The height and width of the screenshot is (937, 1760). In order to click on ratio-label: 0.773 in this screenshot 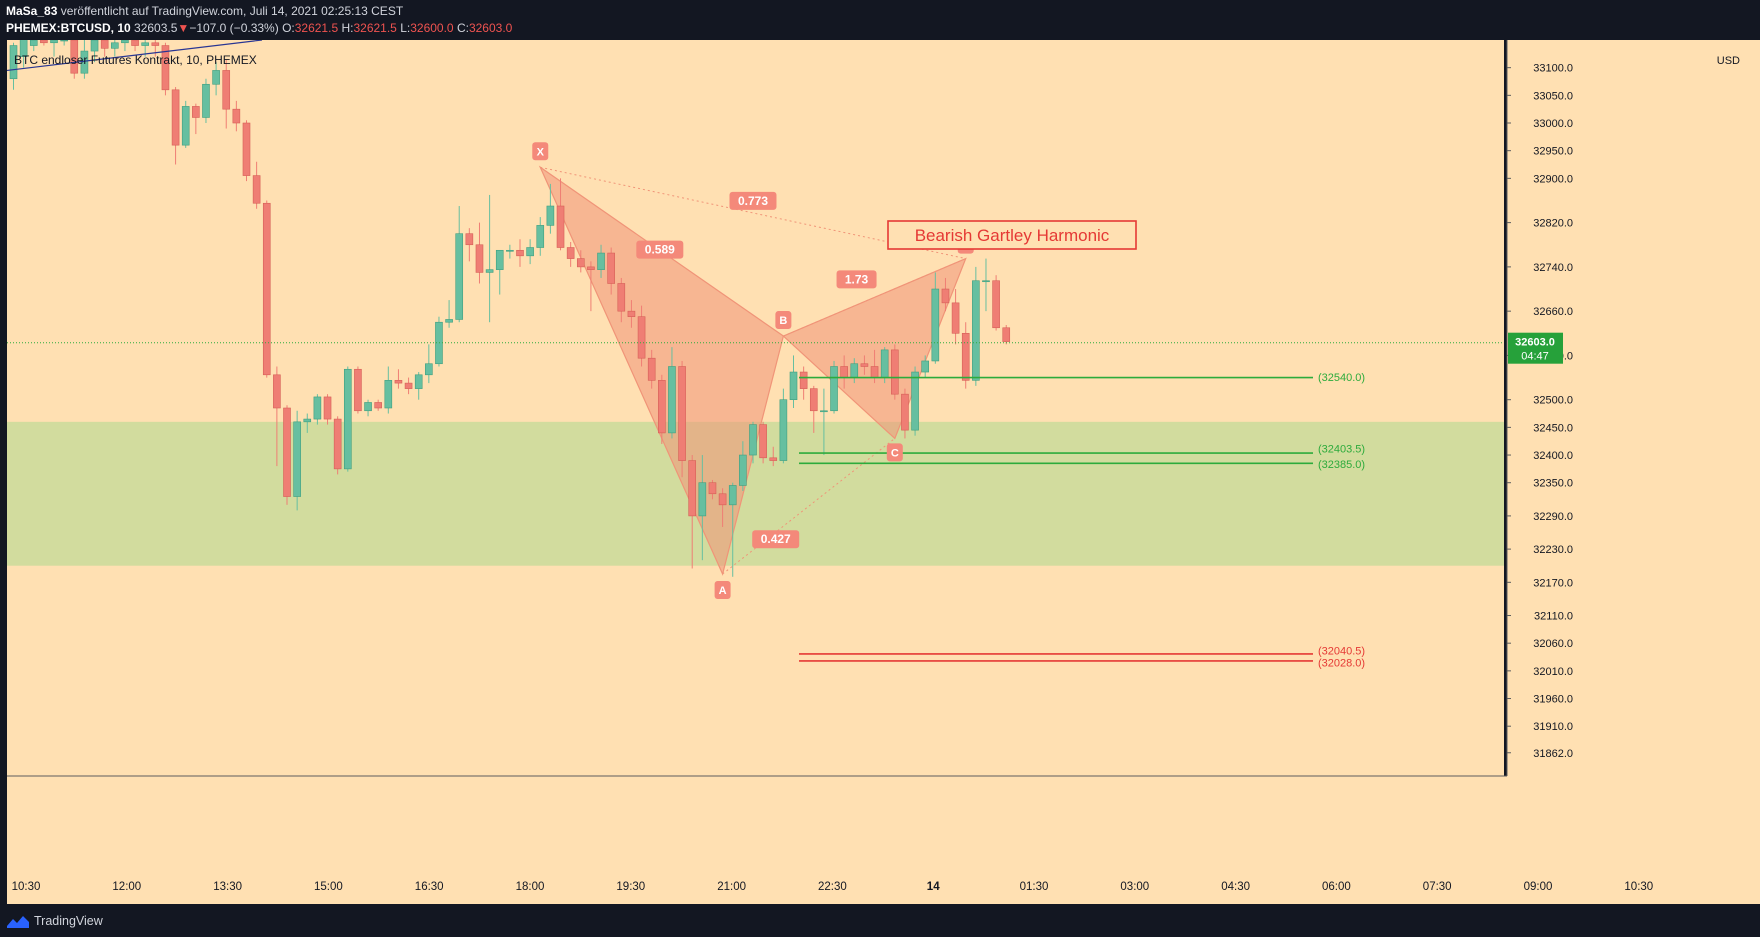, I will do `click(753, 201)`.